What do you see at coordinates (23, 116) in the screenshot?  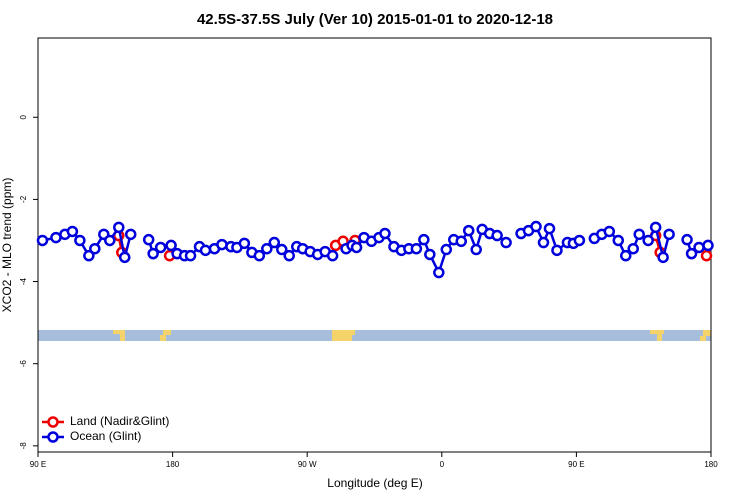 I see `y-tick-label: 0` at bounding box center [23, 116].